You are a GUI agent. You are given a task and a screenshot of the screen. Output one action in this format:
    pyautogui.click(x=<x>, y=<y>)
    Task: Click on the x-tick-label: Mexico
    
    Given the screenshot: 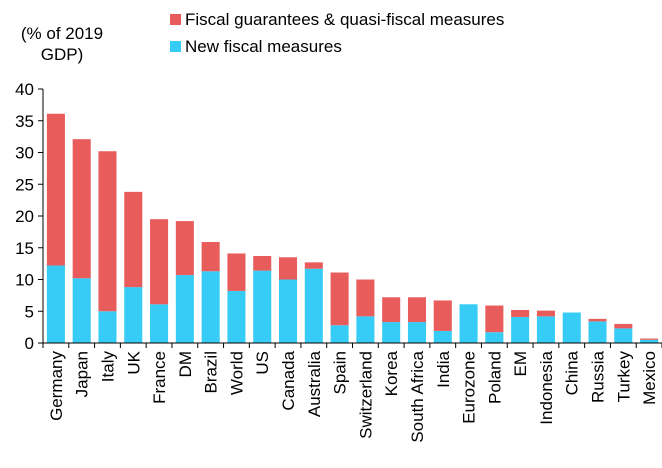 What is the action you would take?
    pyautogui.click(x=649, y=378)
    